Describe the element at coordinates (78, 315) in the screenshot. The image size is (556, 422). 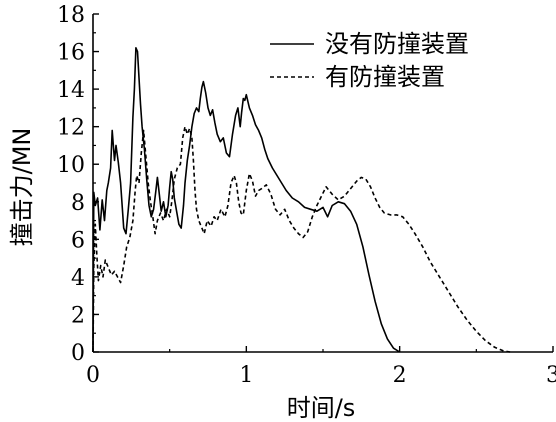
I see `y-tick-label: 2` at that location.